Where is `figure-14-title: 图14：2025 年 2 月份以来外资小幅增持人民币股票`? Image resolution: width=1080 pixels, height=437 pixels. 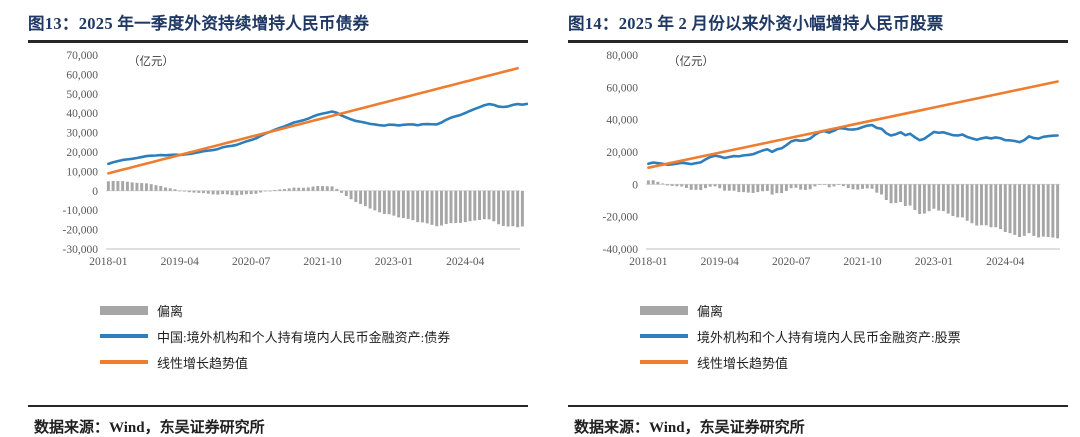 figure-14-title: 图14：2025 年 2 月份以来外资小幅增持人民币股票 is located at coordinates (756, 23).